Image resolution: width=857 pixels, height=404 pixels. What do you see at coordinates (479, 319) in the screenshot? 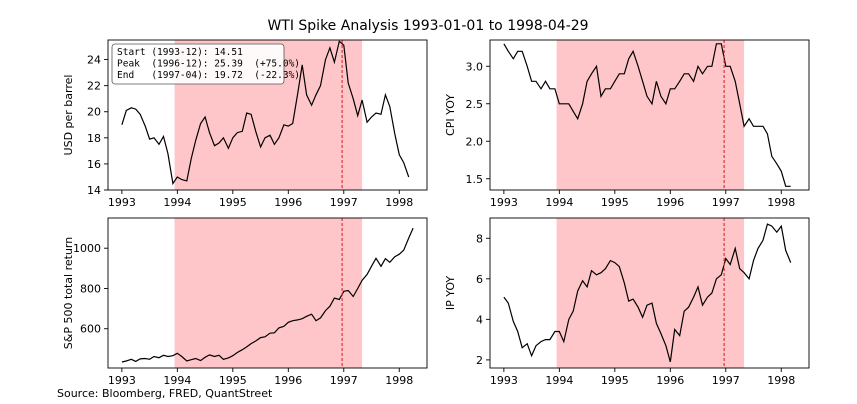
I see `y-tick-label: 4` at bounding box center [479, 319].